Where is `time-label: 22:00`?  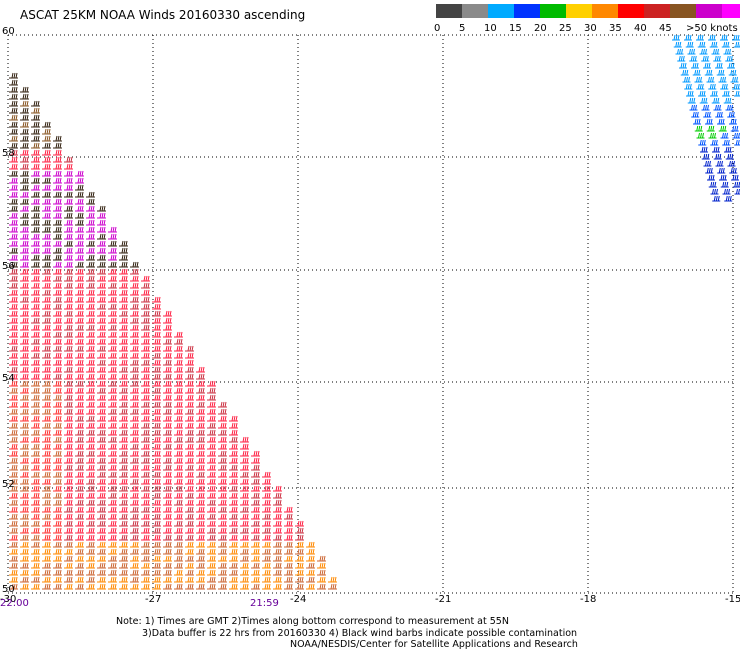
time-label: 22:00 is located at coordinates (14, 603).